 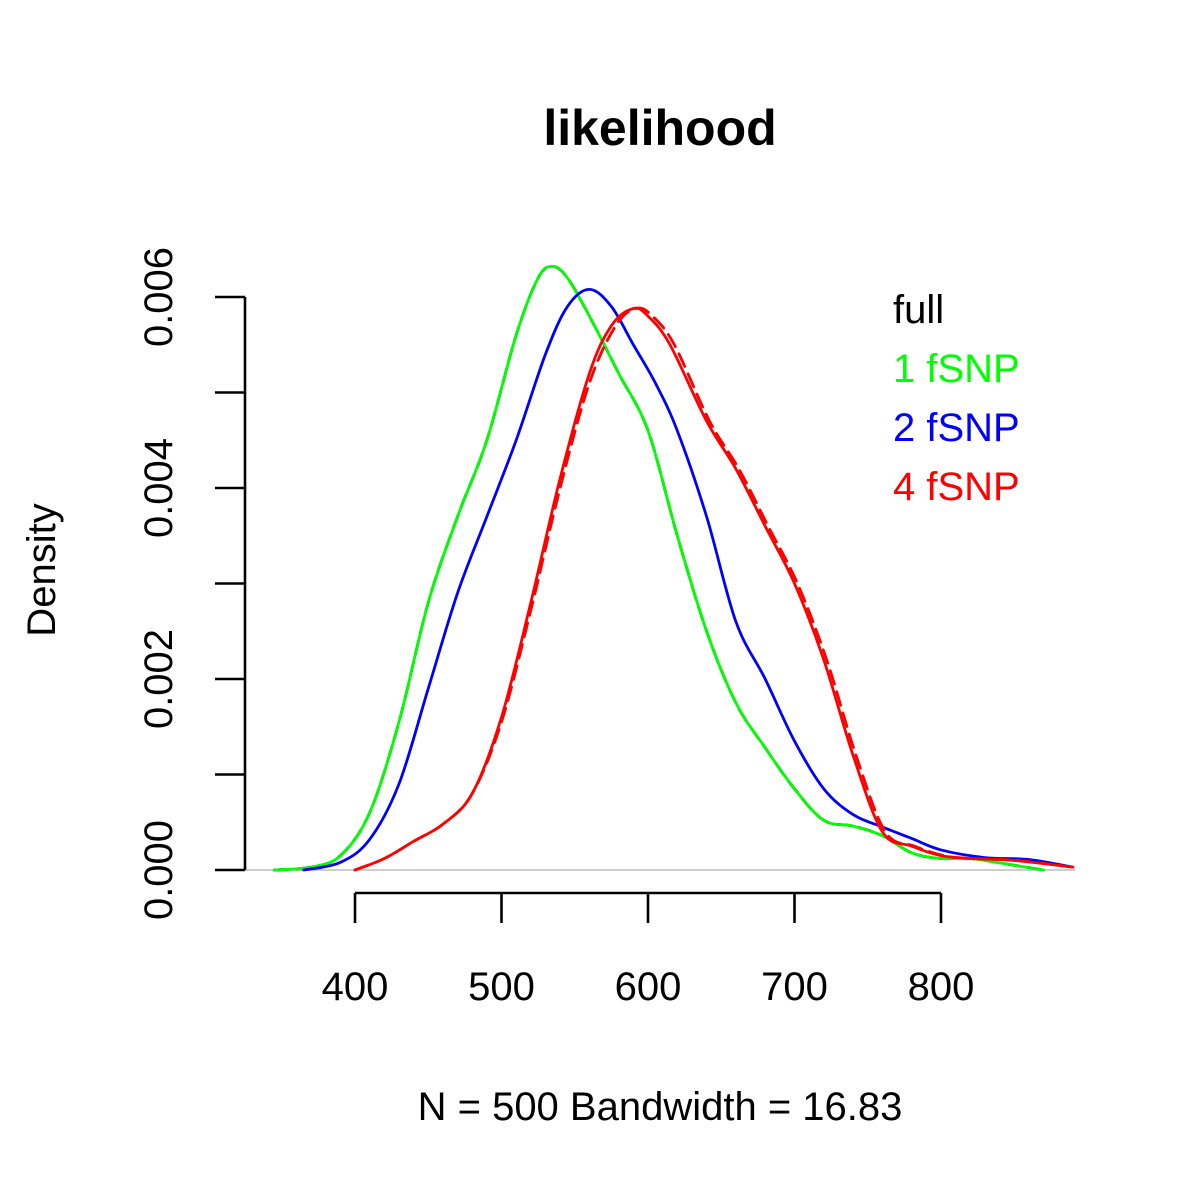 What do you see at coordinates (941, 987) in the screenshot?
I see `x-tick-label: 800` at bounding box center [941, 987].